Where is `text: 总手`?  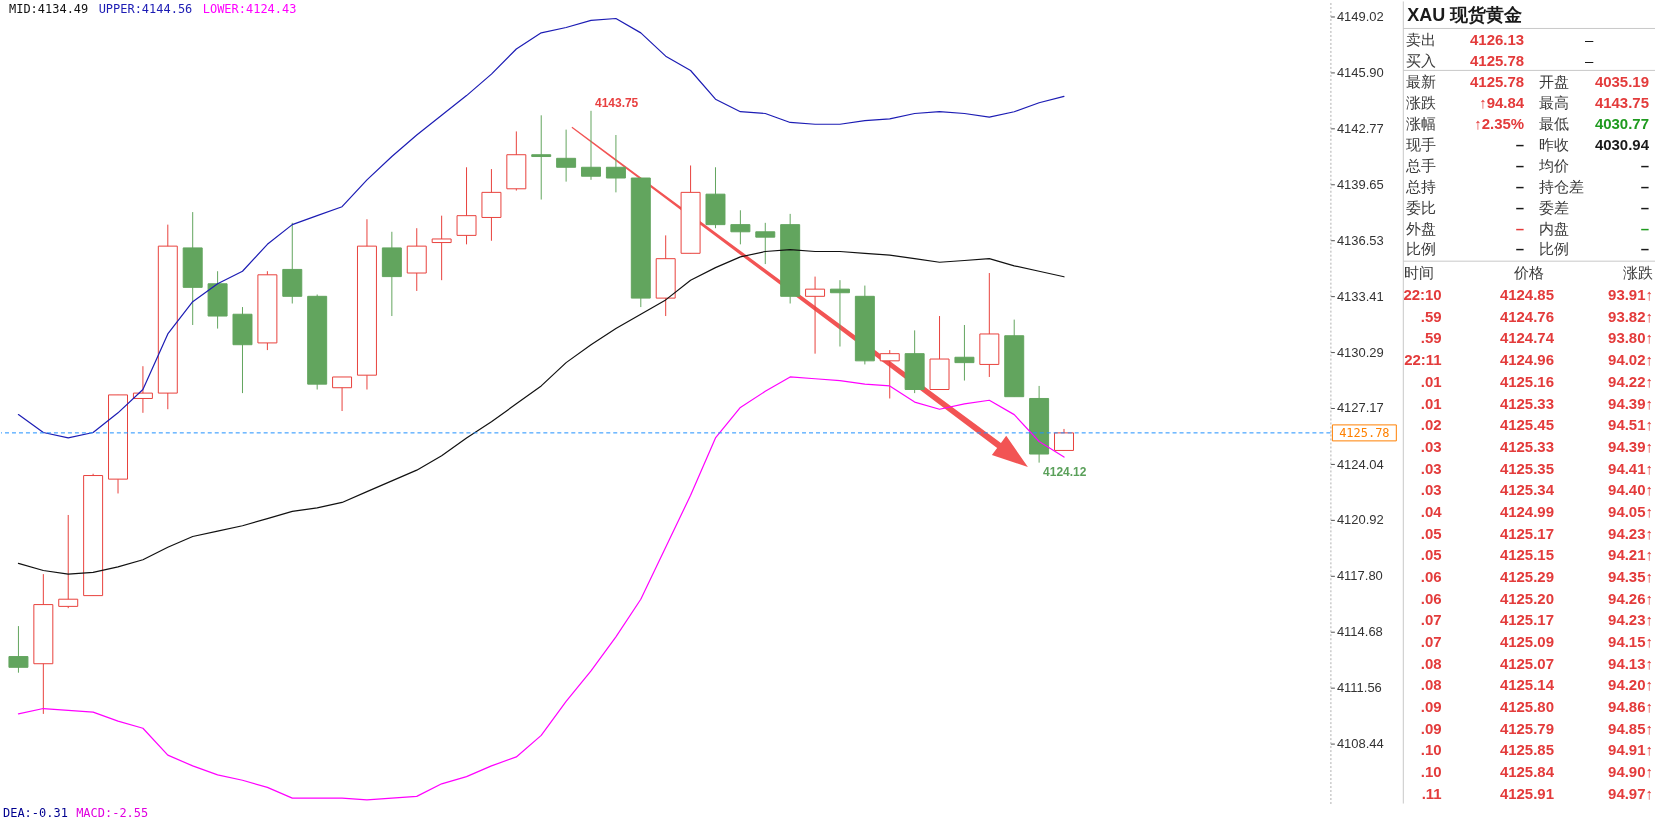
text: 总手 is located at coordinates (1421, 165).